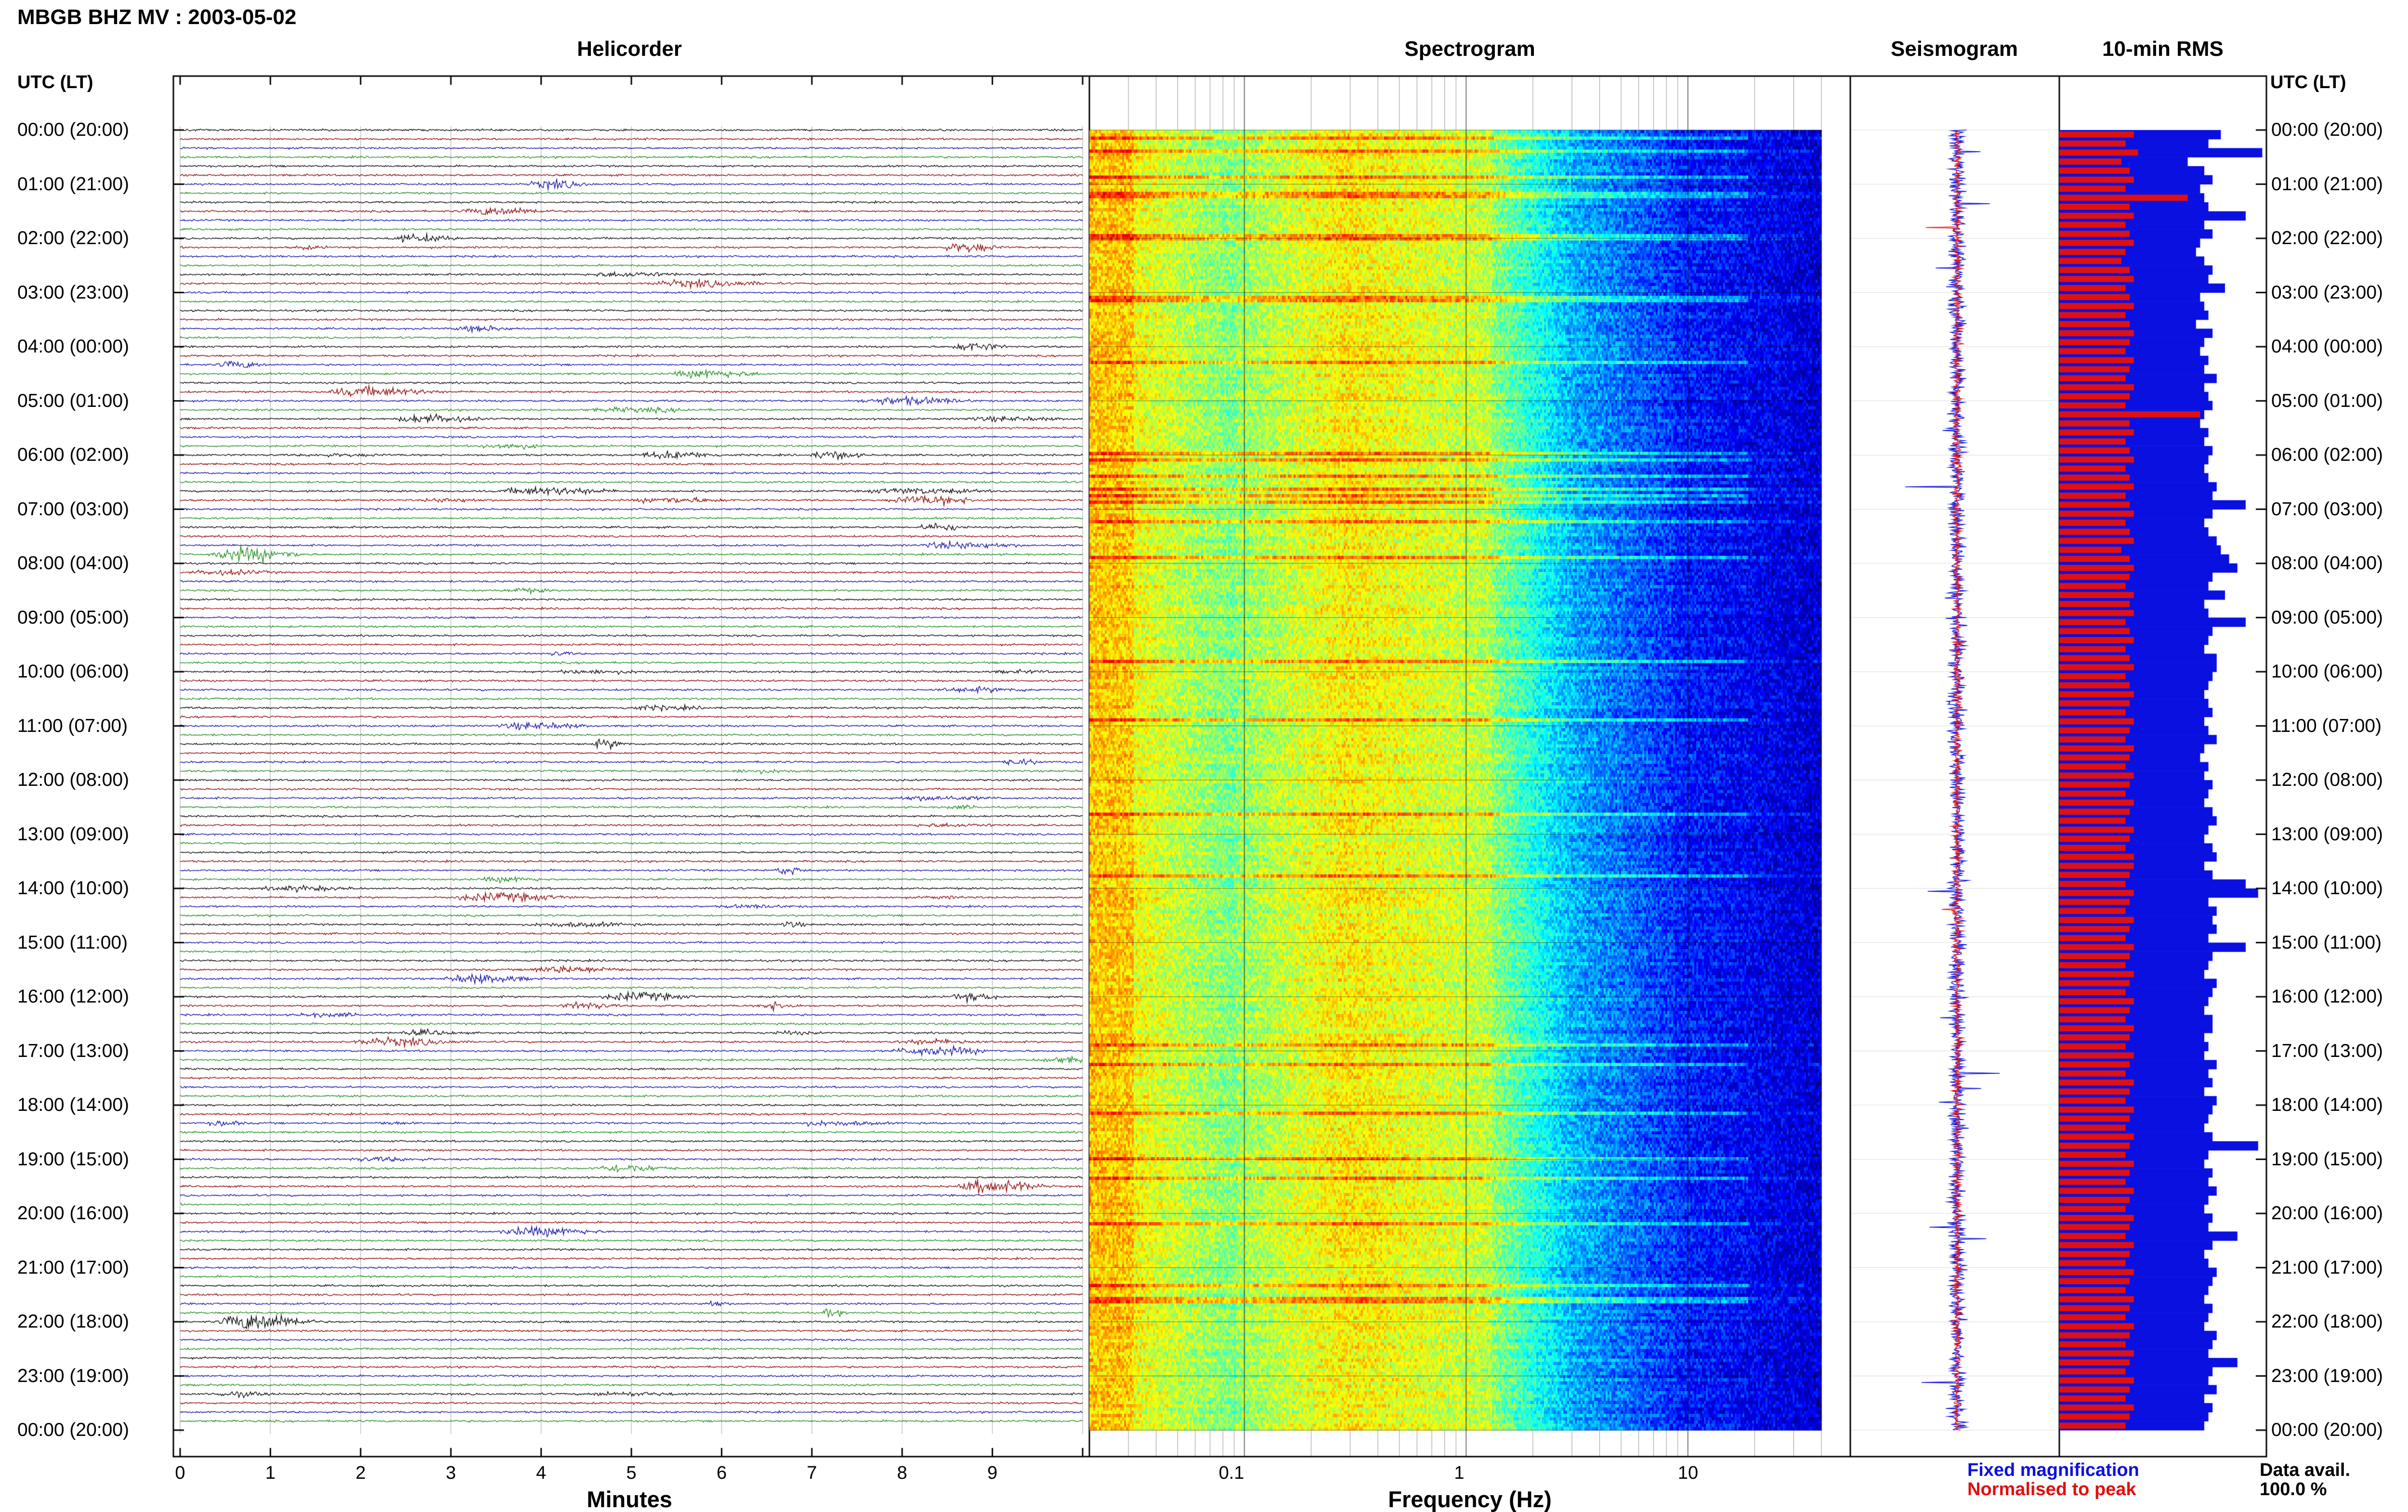  Describe the element at coordinates (812, 1473) in the screenshot. I see `minute-tick-label: 7` at that location.